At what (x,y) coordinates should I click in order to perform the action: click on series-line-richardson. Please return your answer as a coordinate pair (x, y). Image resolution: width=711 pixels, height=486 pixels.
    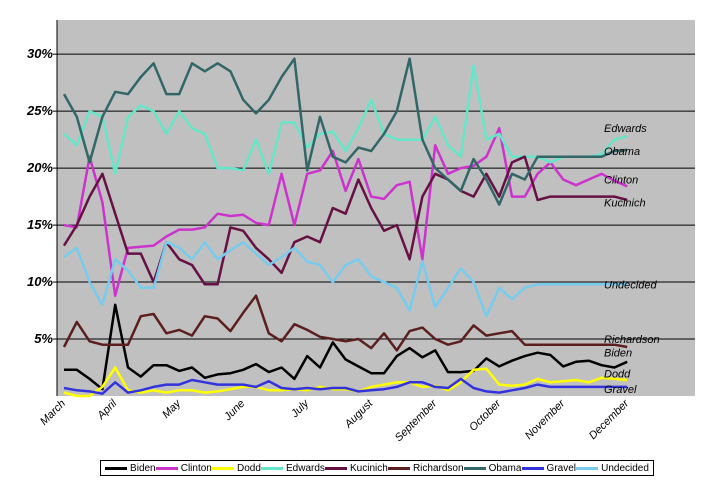
    Looking at the image, I should click on (345, 323).